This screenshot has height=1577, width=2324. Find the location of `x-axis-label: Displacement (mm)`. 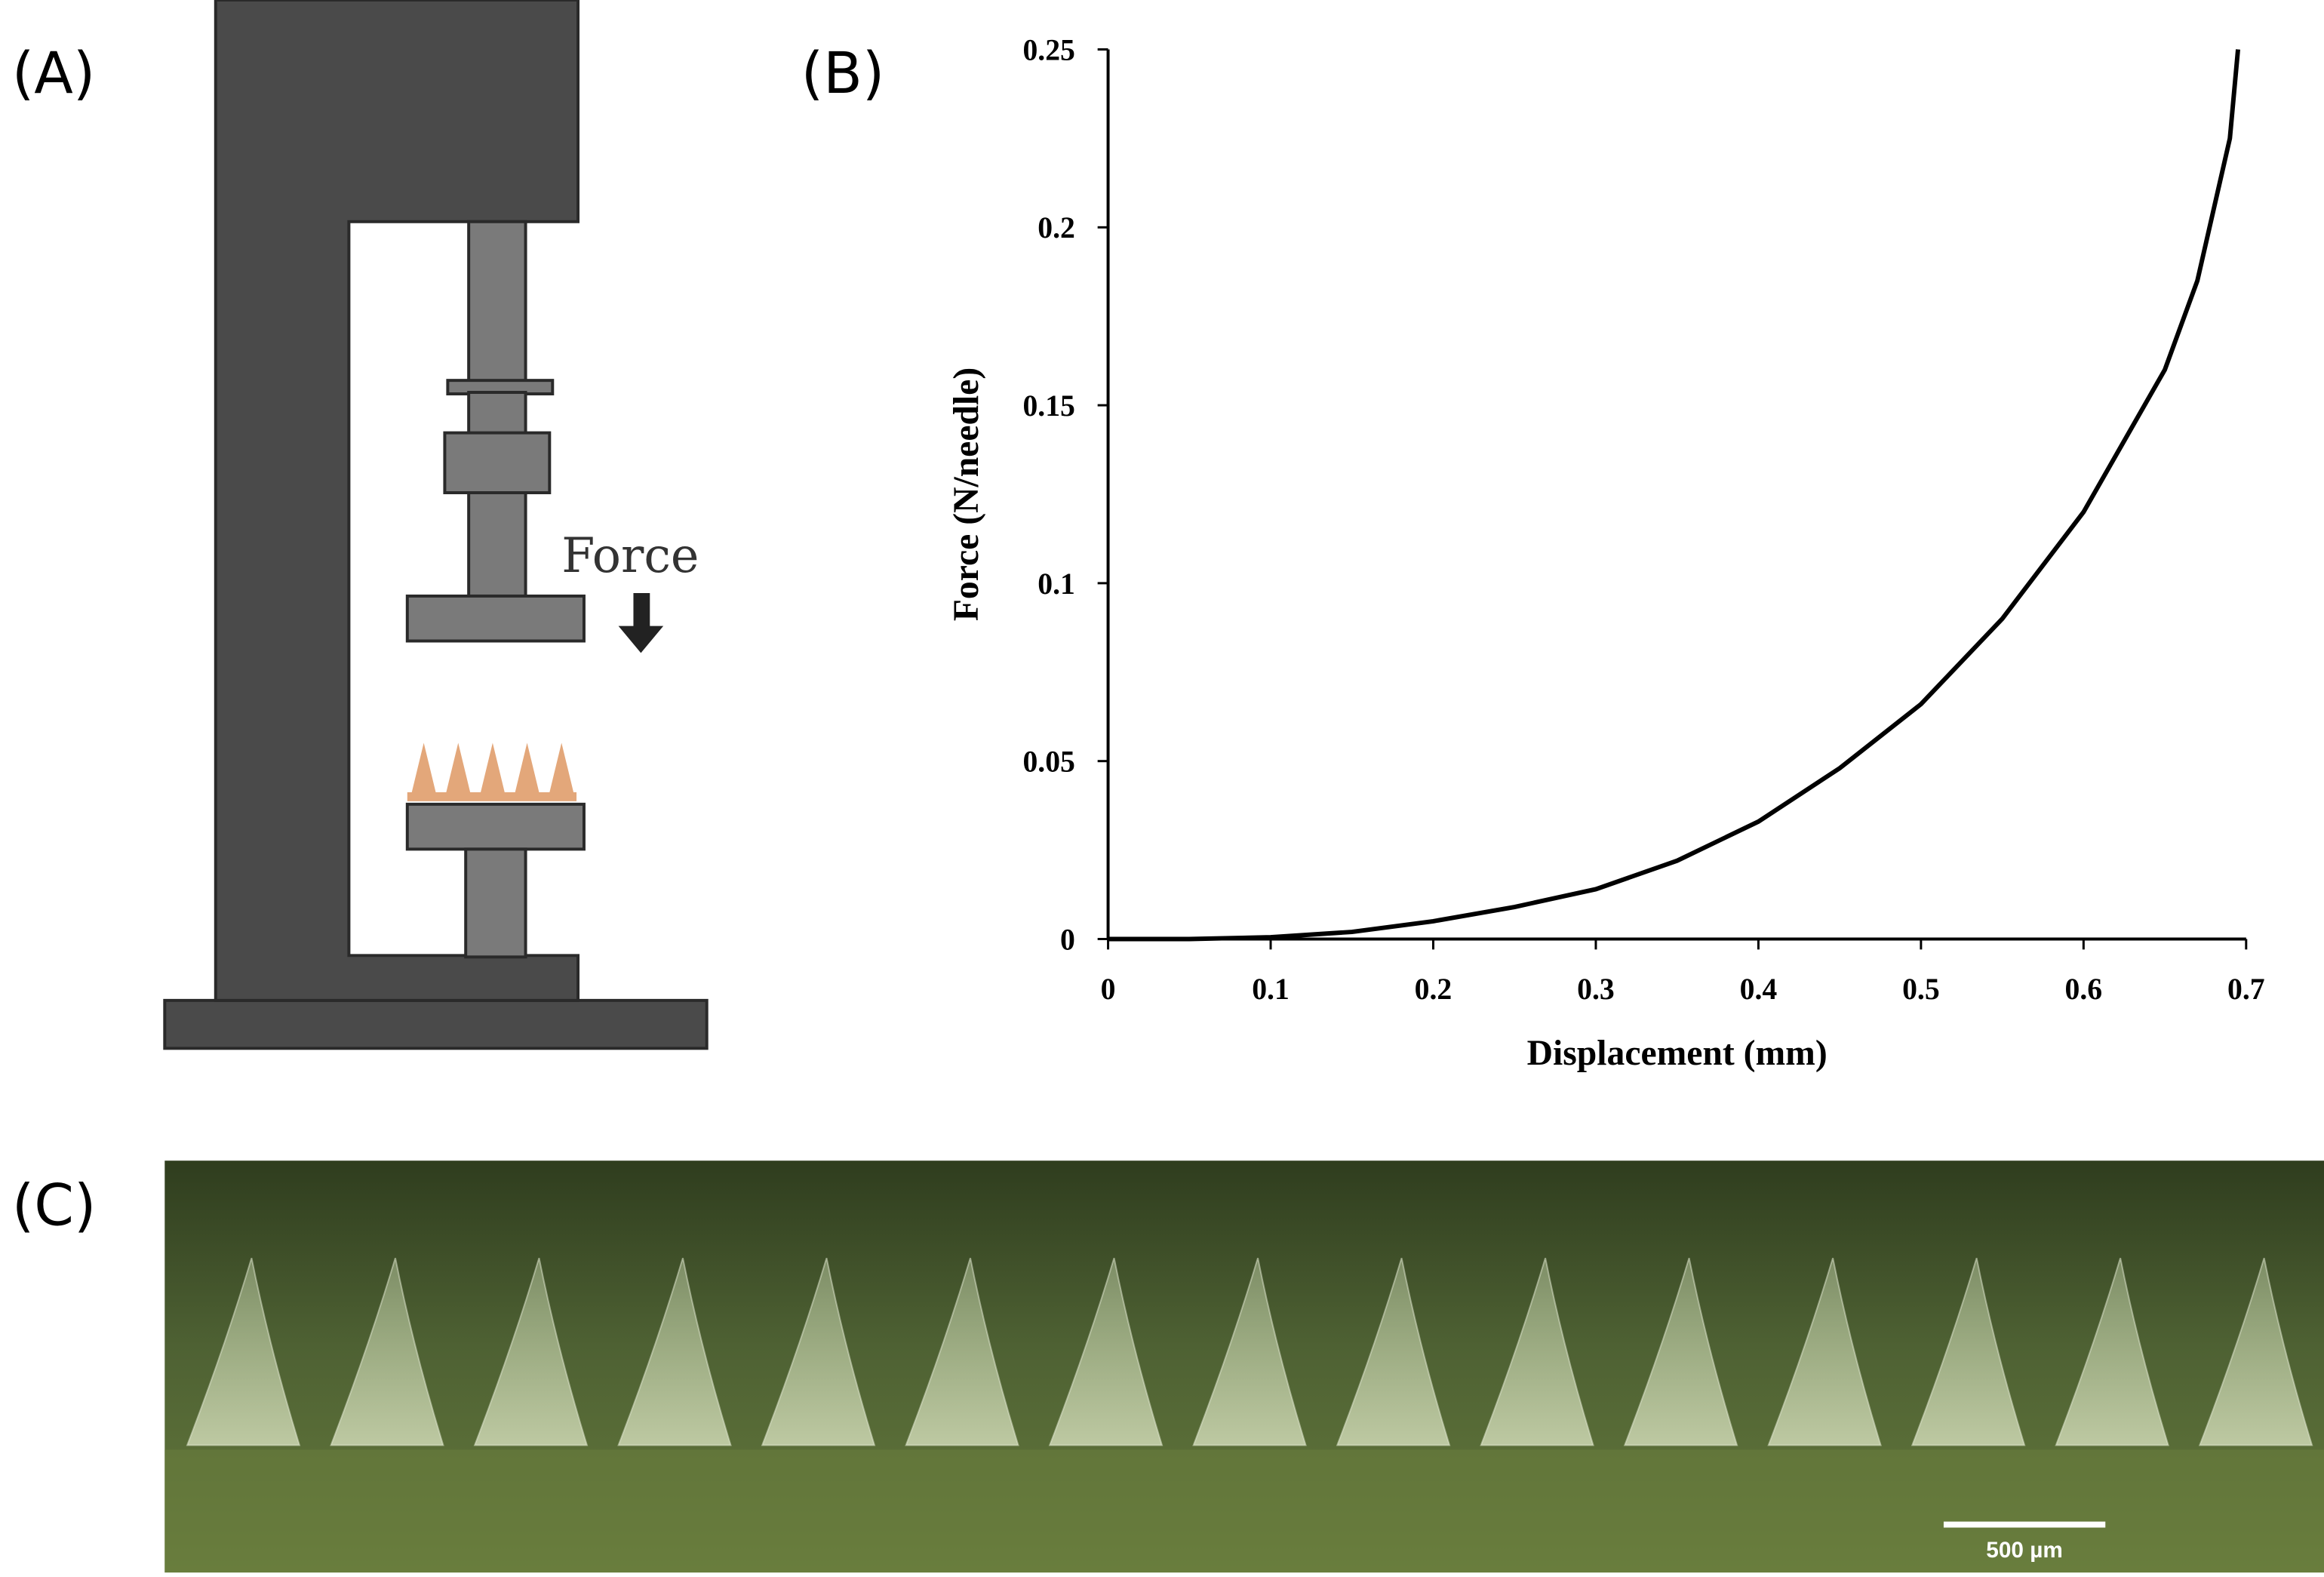

x-axis-label: Displacement (mm) is located at coordinates (1677, 1053).